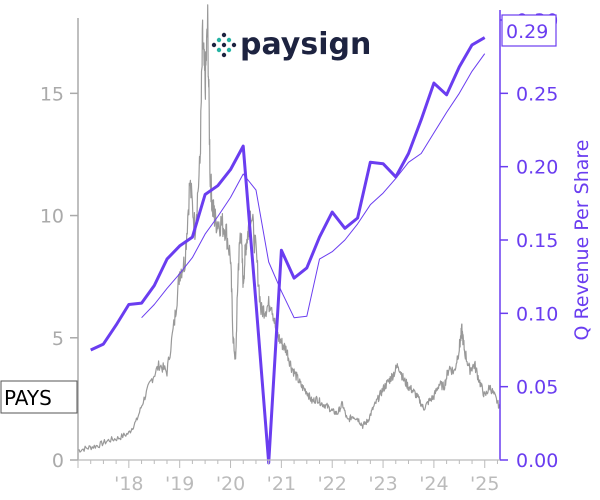  Describe the element at coordinates (281, 484) in the screenshot. I see `x-tick-label: '21` at that location.